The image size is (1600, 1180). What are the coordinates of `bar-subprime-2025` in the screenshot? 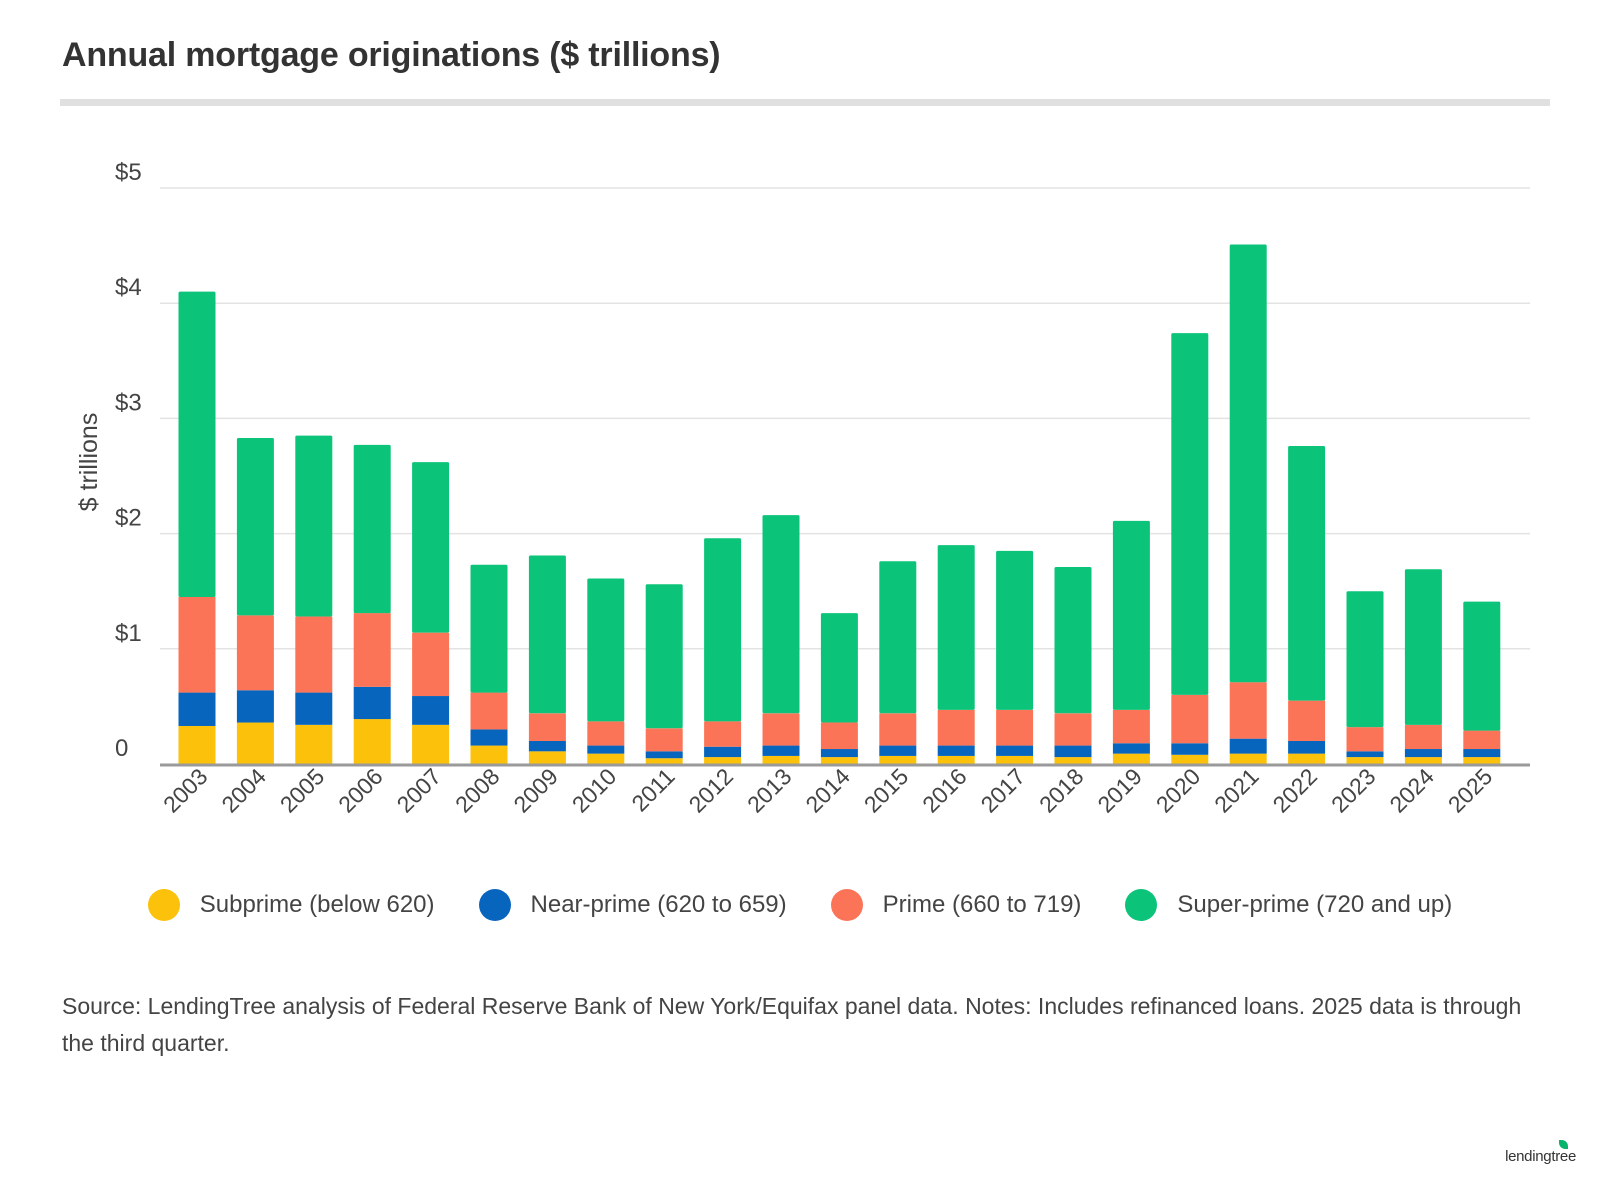 It's located at (1482, 760).